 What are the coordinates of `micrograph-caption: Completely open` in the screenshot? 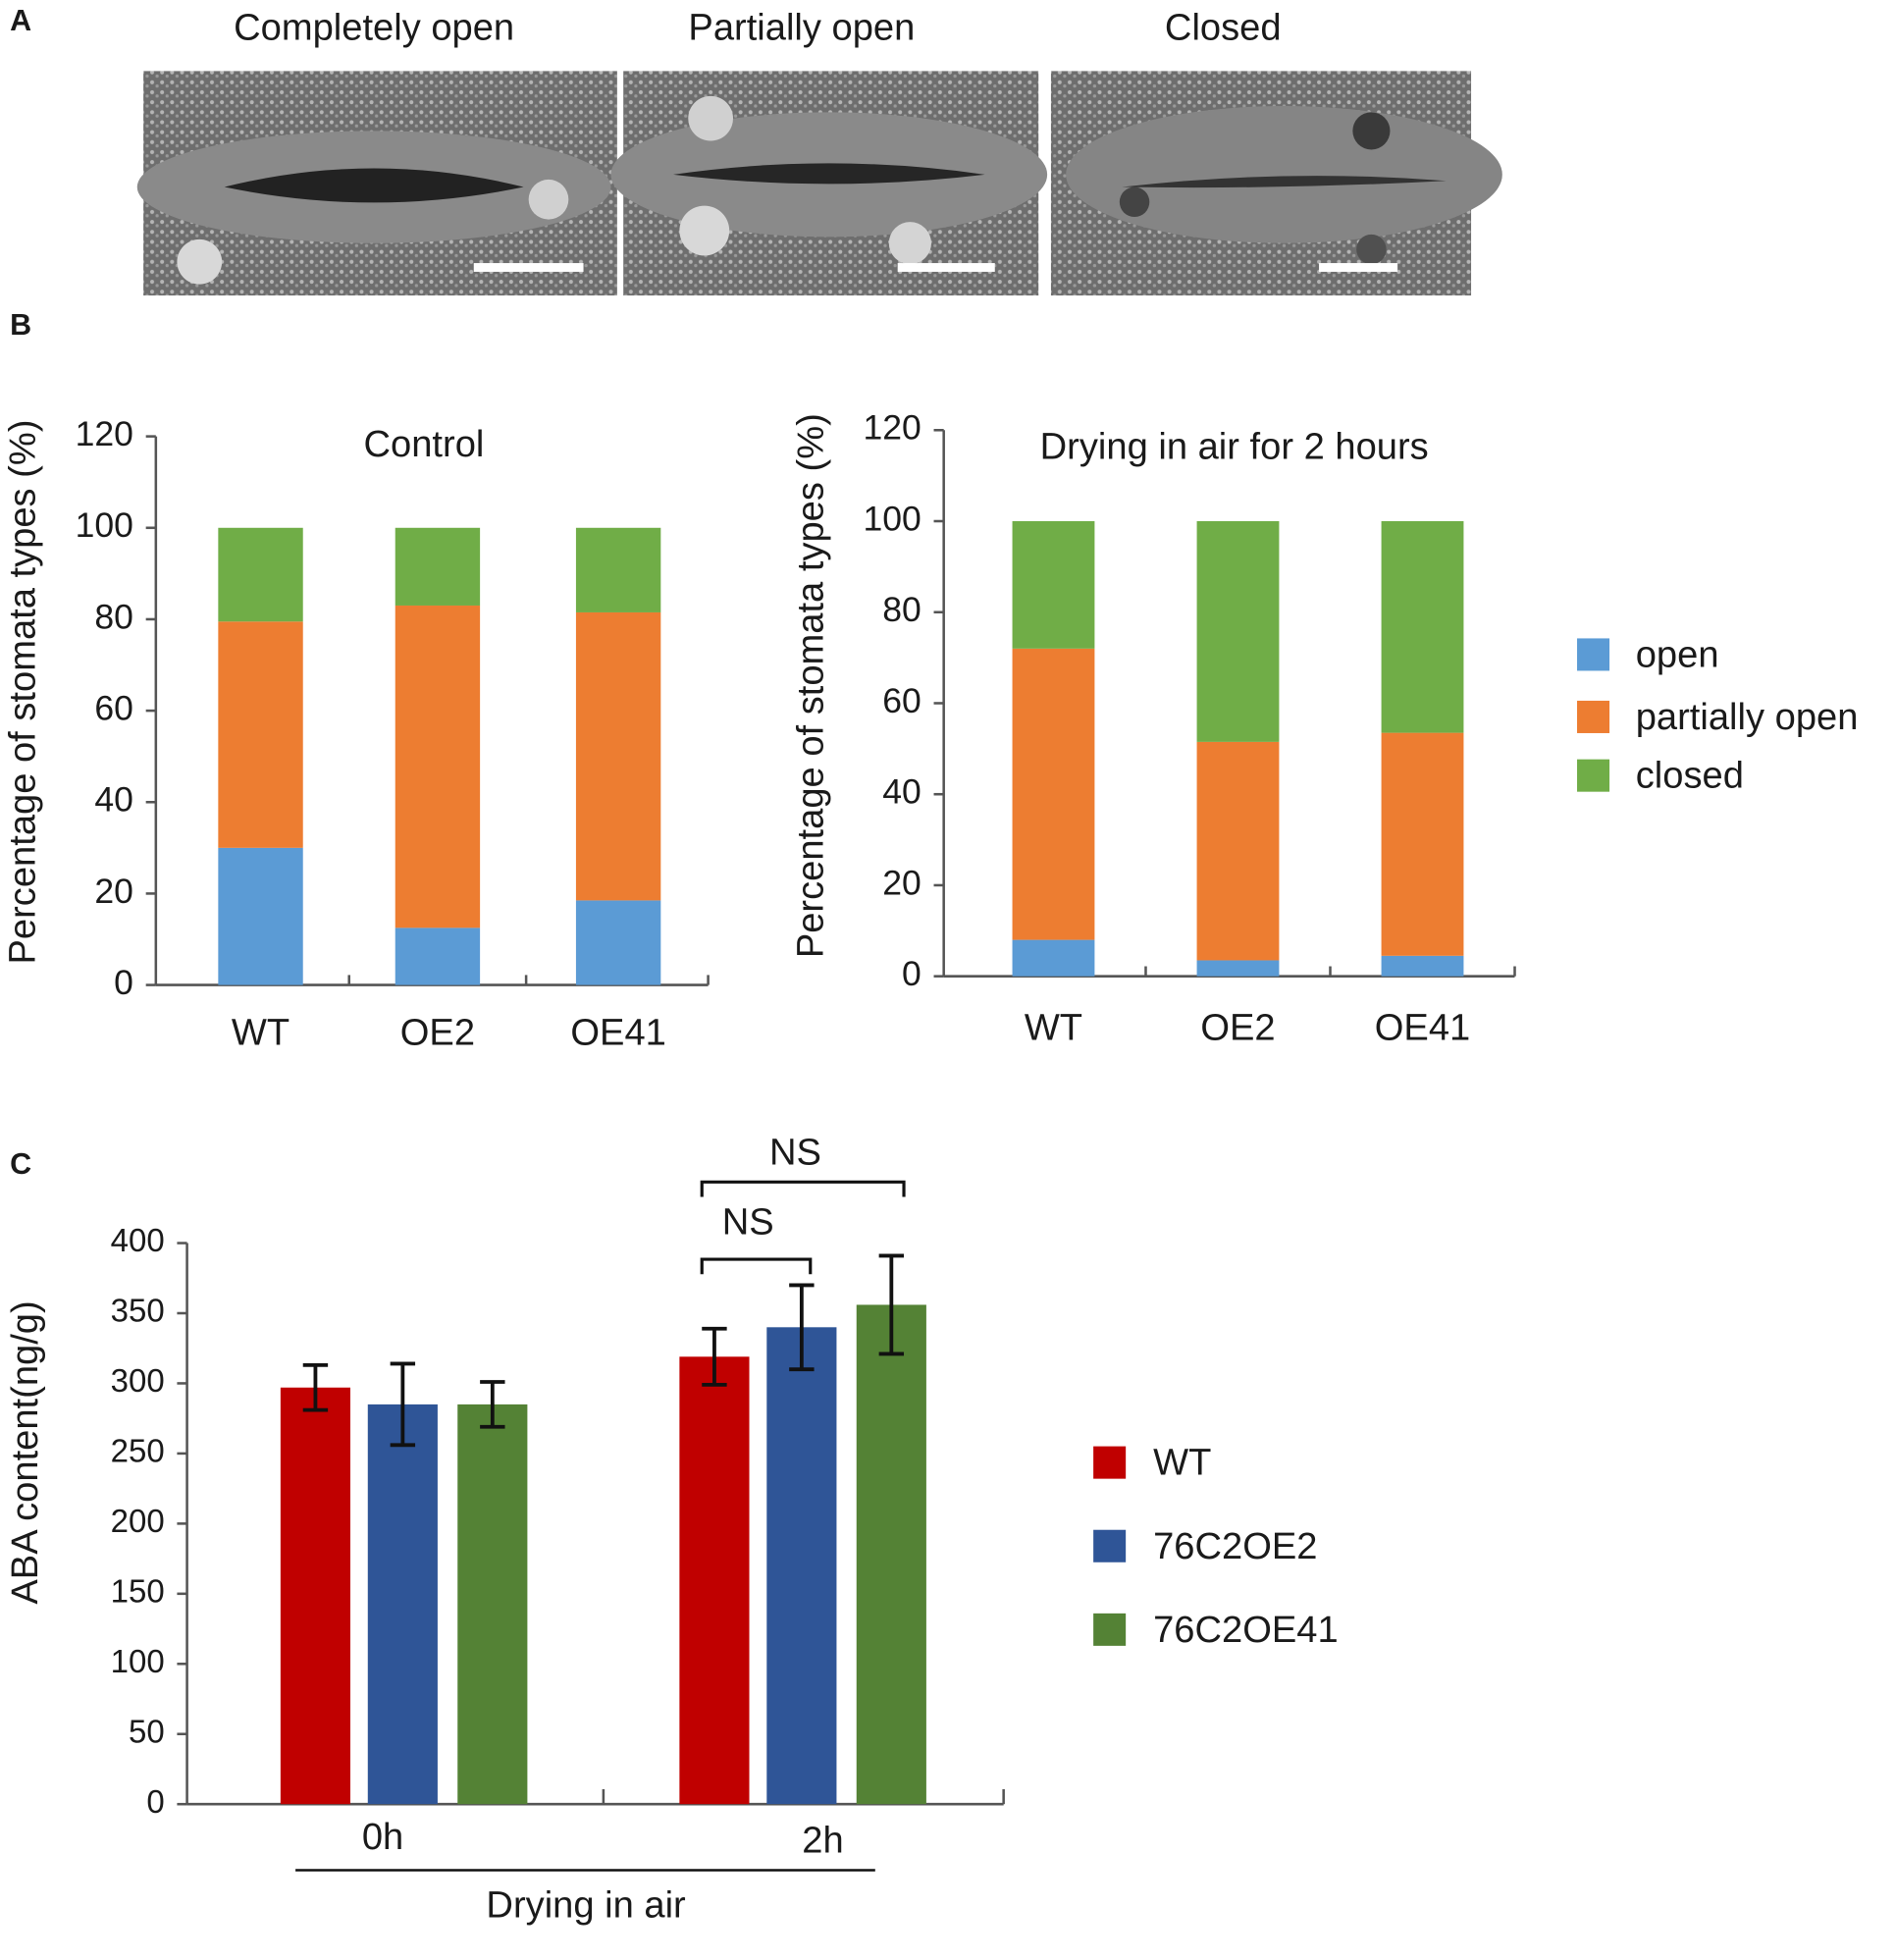 It's located at (374, 28).